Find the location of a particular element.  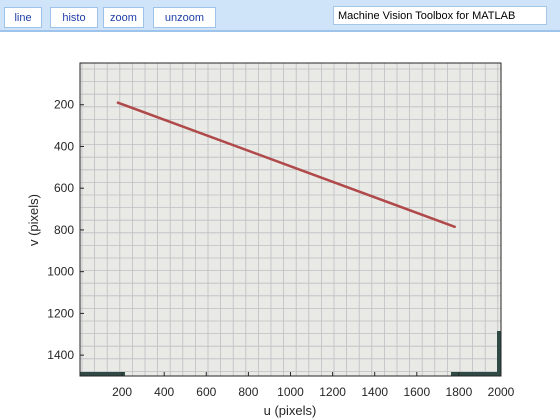

x-tick-label: 400 is located at coordinates (164, 392).